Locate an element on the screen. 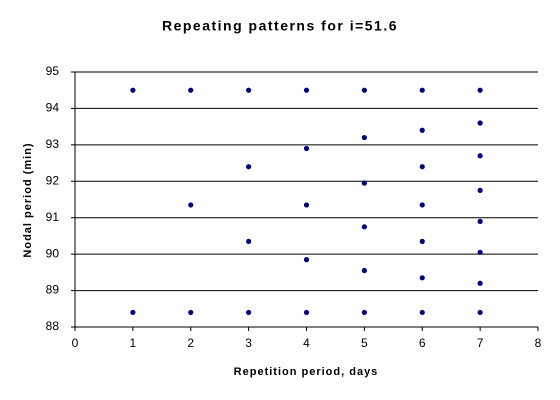  y-axis-label: Nodal period (min) is located at coordinates (28, 199).